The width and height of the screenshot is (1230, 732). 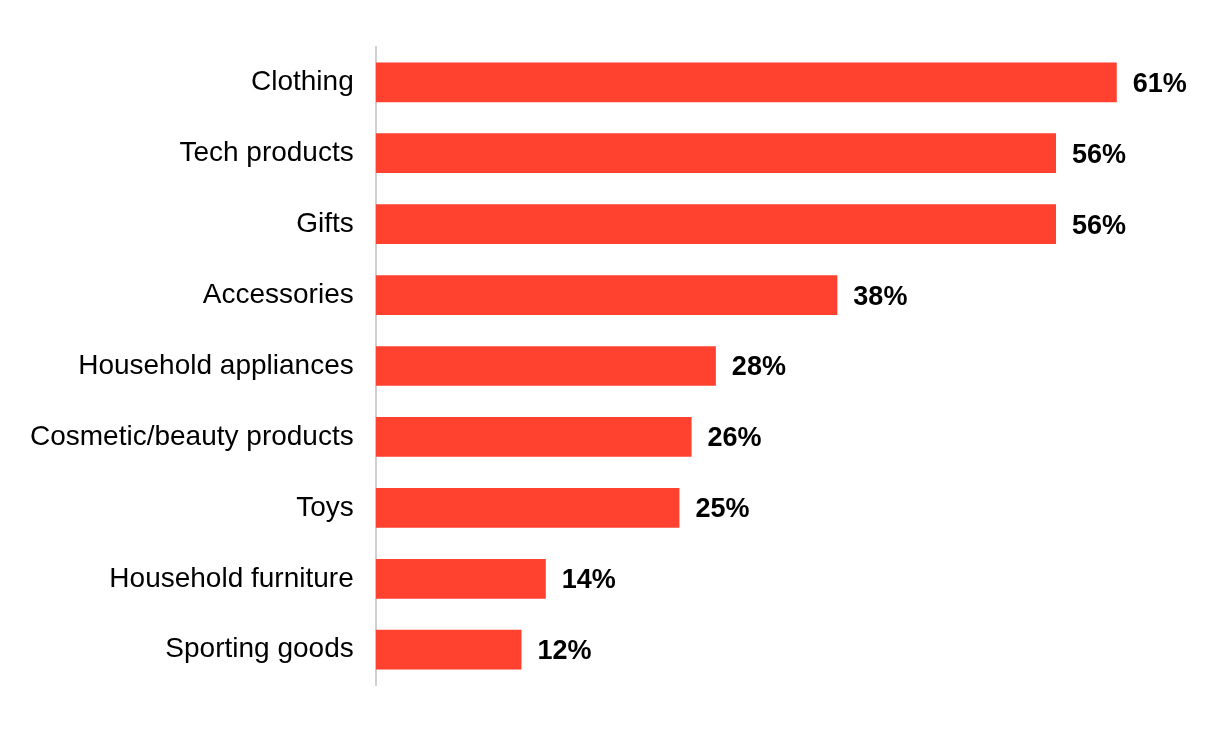 I want to click on y-tick-label: Toys, so click(x=325, y=506).